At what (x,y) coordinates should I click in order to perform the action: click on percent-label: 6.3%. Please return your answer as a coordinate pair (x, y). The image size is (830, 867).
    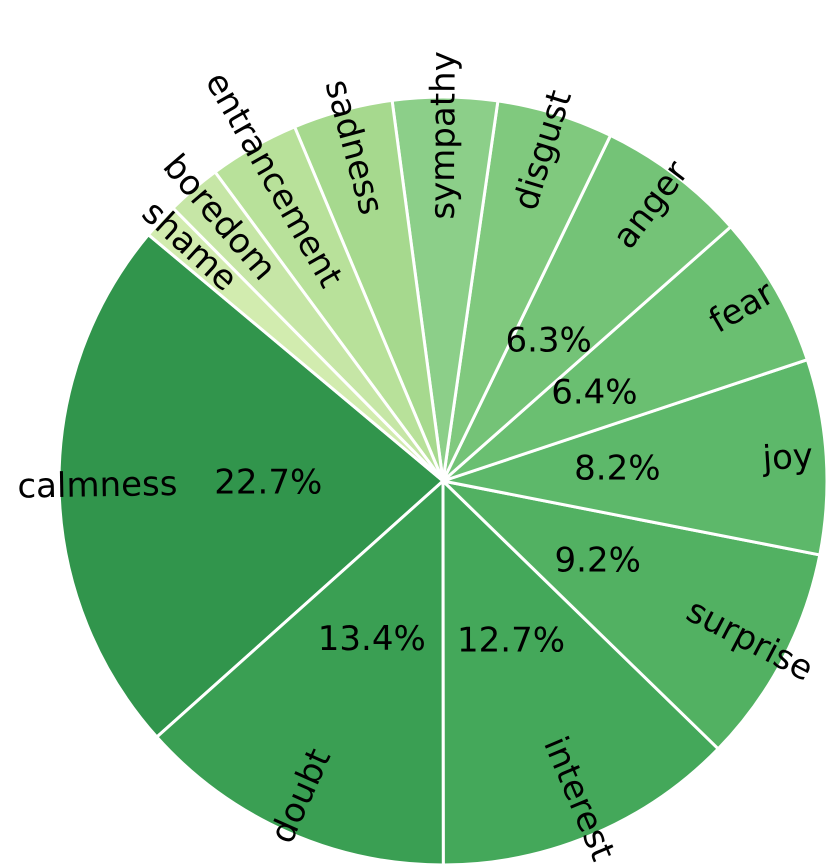
    Looking at the image, I should click on (548, 340).